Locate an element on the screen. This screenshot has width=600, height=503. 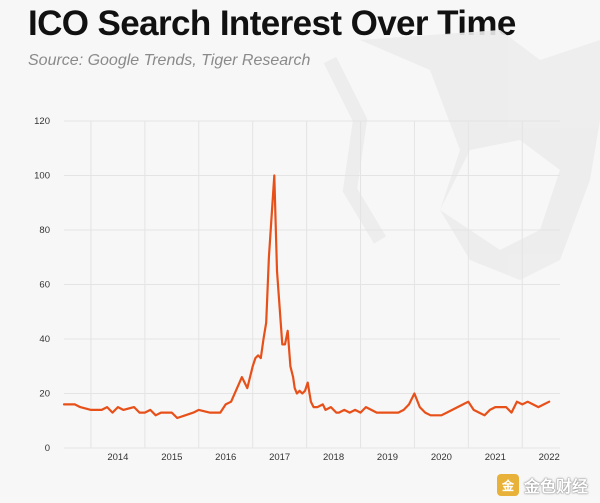
watermark-text: 金色财经 is located at coordinates (555, 486).